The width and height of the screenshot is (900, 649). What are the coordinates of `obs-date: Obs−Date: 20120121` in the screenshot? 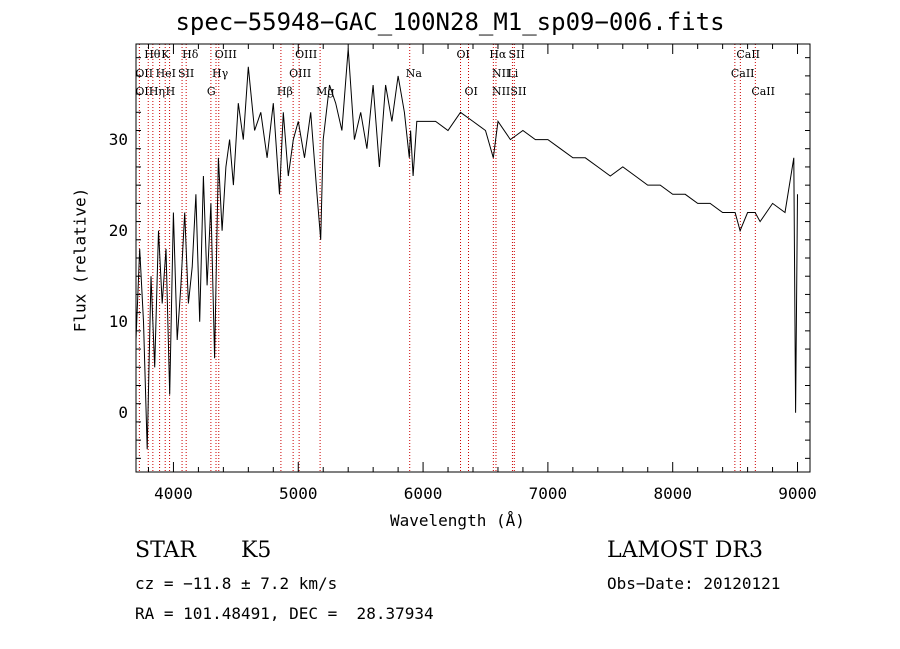 It's located at (694, 583).